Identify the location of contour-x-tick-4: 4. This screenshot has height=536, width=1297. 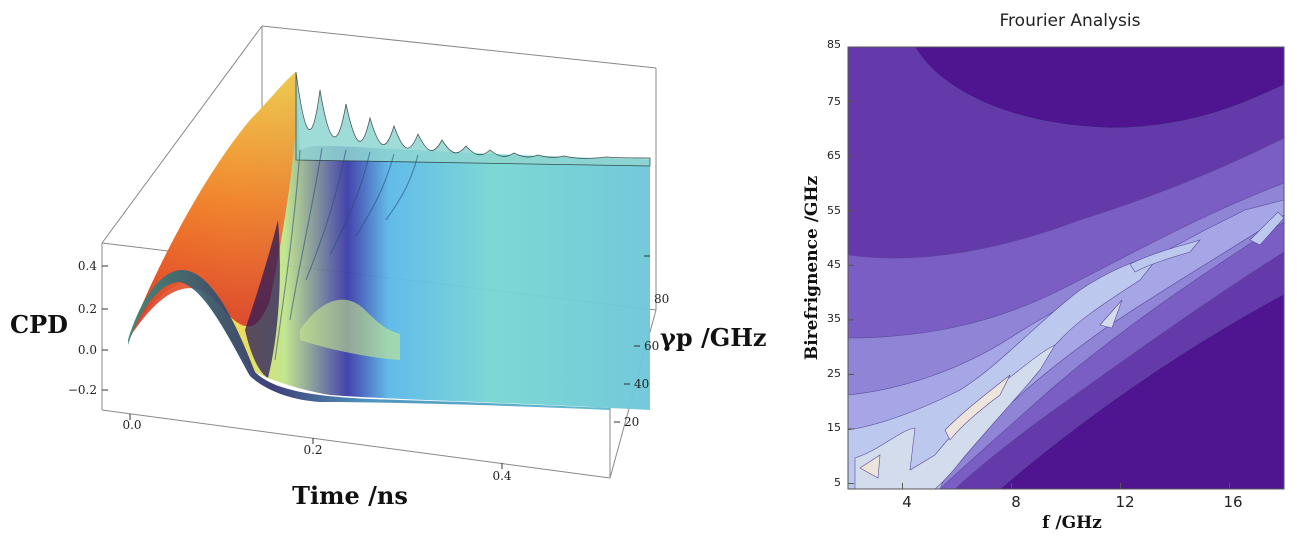
(907, 502).